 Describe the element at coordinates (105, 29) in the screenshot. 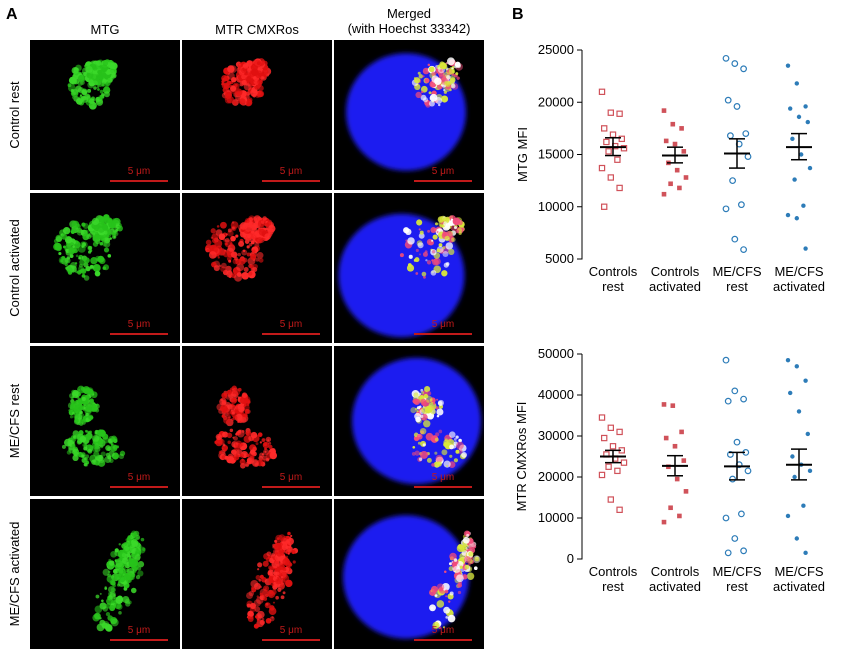

I see `column-header-0: MTG` at that location.